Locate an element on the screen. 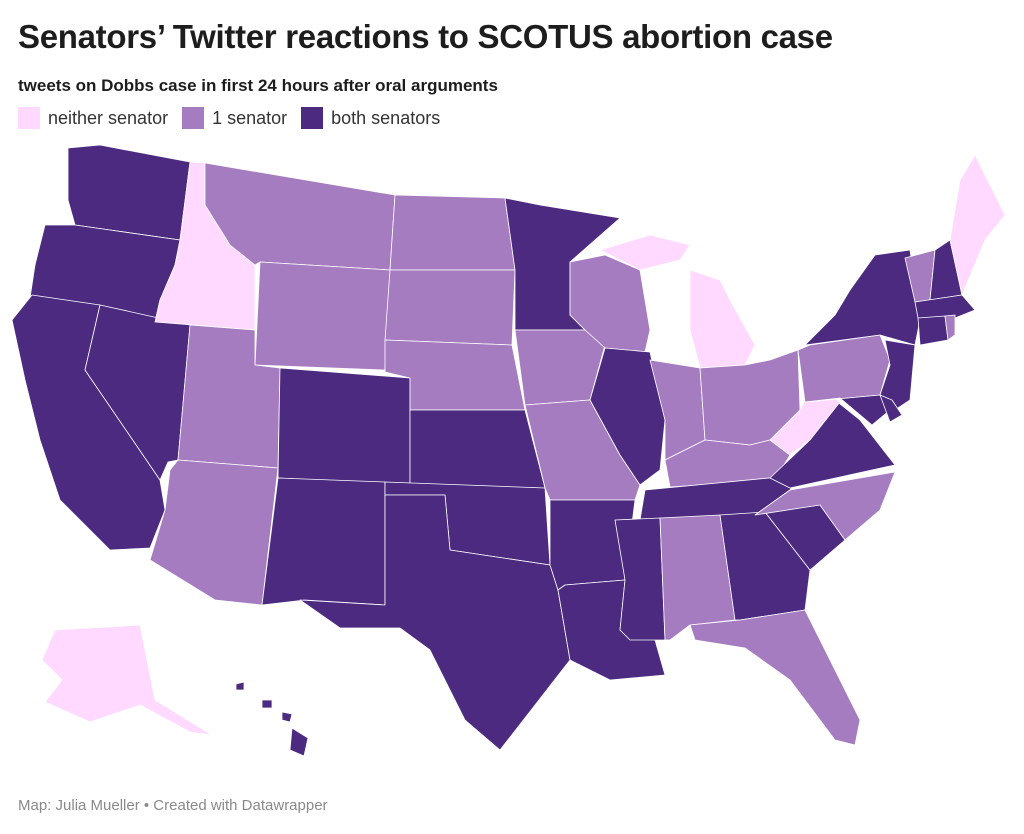 The image size is (1024, 834). state-ks: KS is located at coordinates (477, 449).